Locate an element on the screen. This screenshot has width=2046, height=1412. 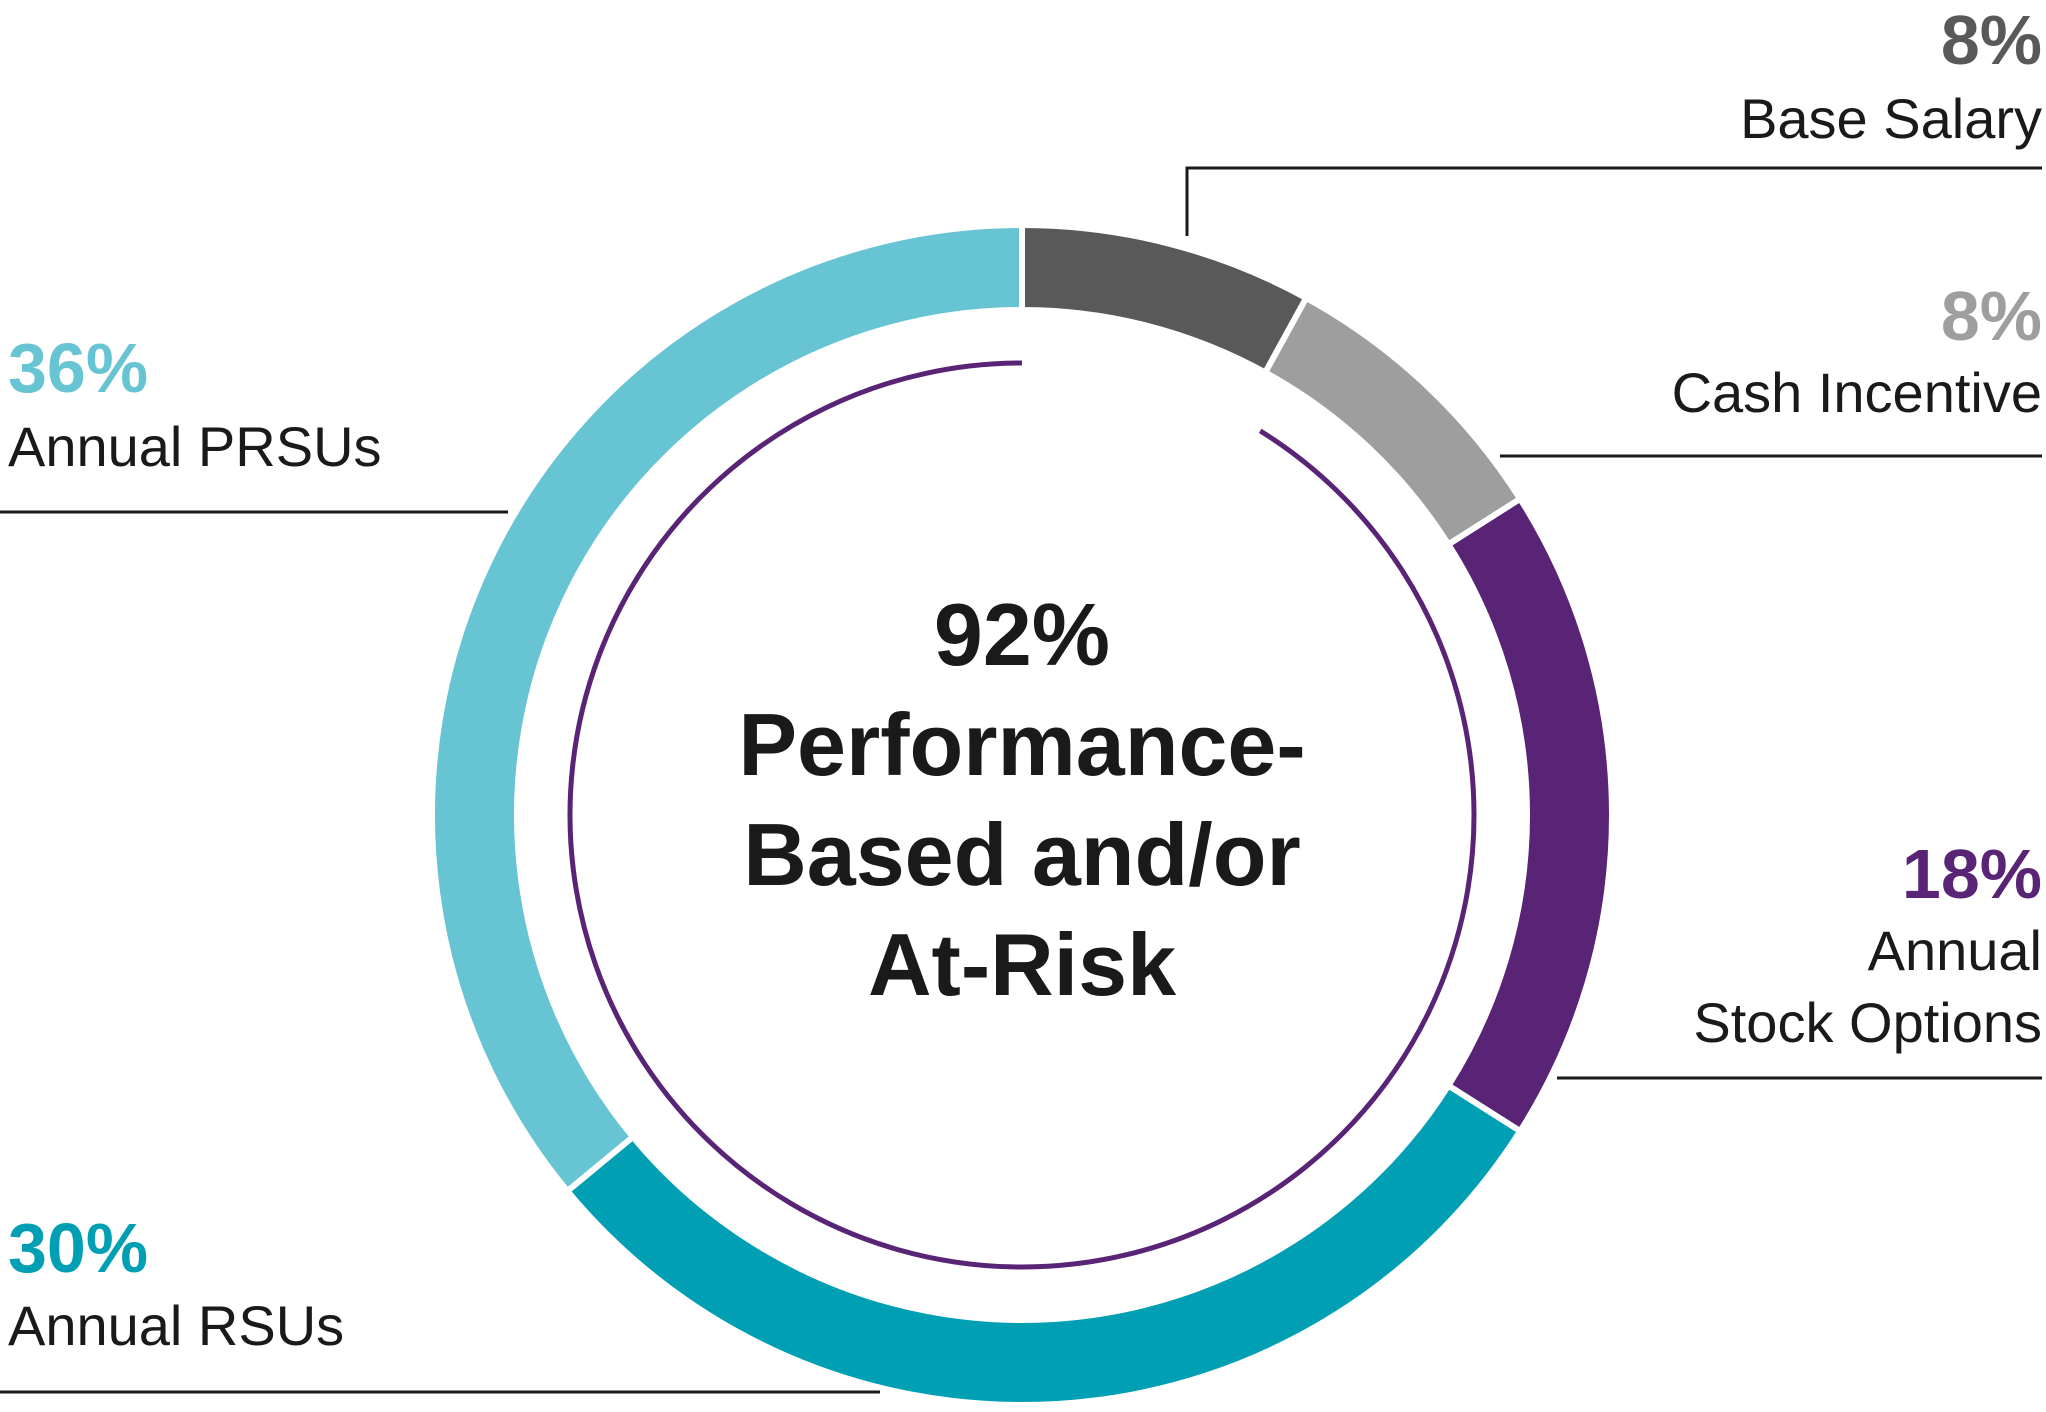
stock-options-label-line-1: Annual is located at coordinates (1955, 950).